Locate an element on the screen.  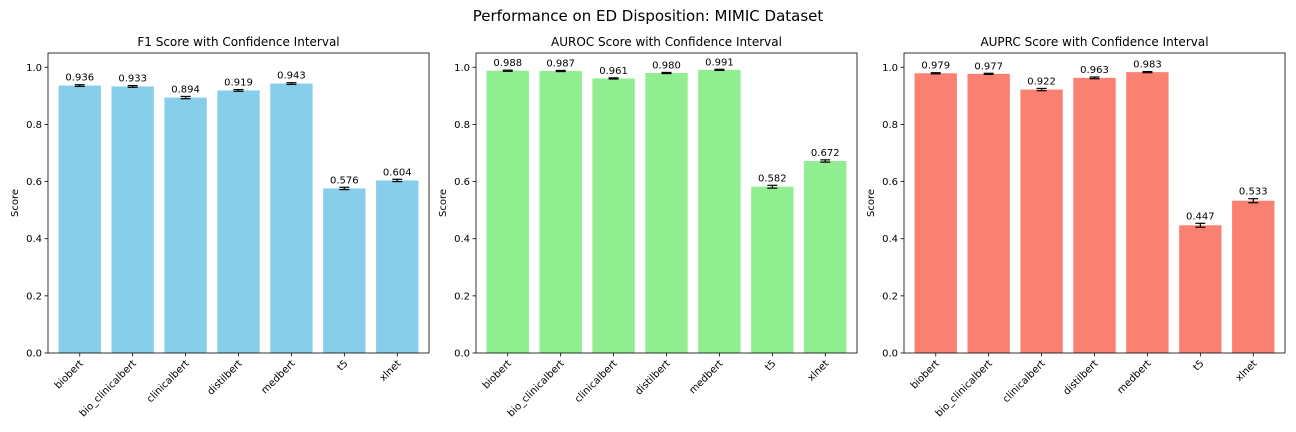
chart-title: AUPRC Score with Confidence Interval is located at coordinates (1094, 42).